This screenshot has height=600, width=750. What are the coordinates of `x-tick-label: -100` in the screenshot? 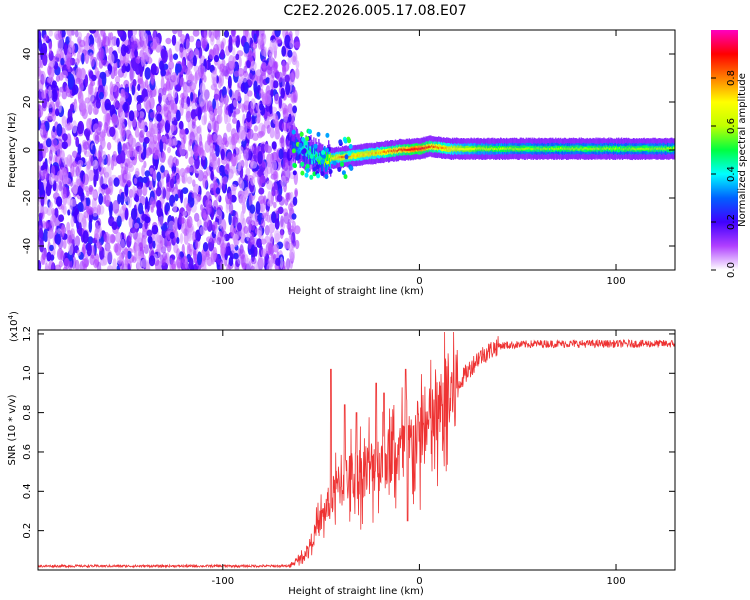 It's located at (222, 581).